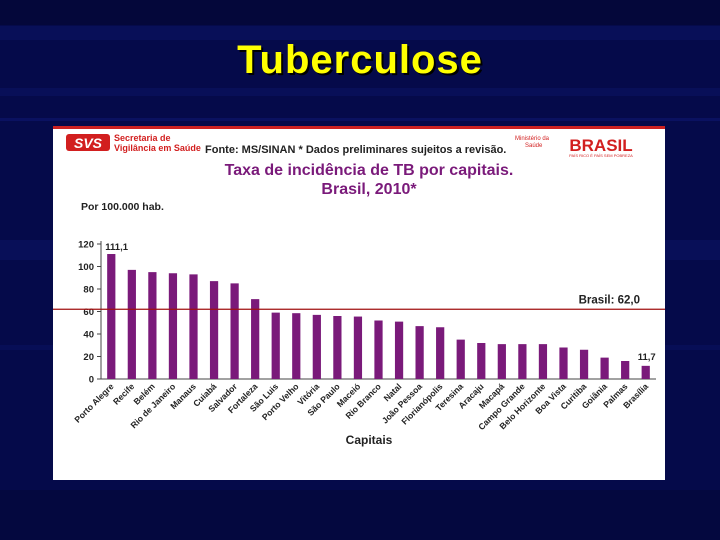 The width and height of the screenshot is (720, 540). I want to click on unit-label: Por 100.000 hab., so click(122, 207).